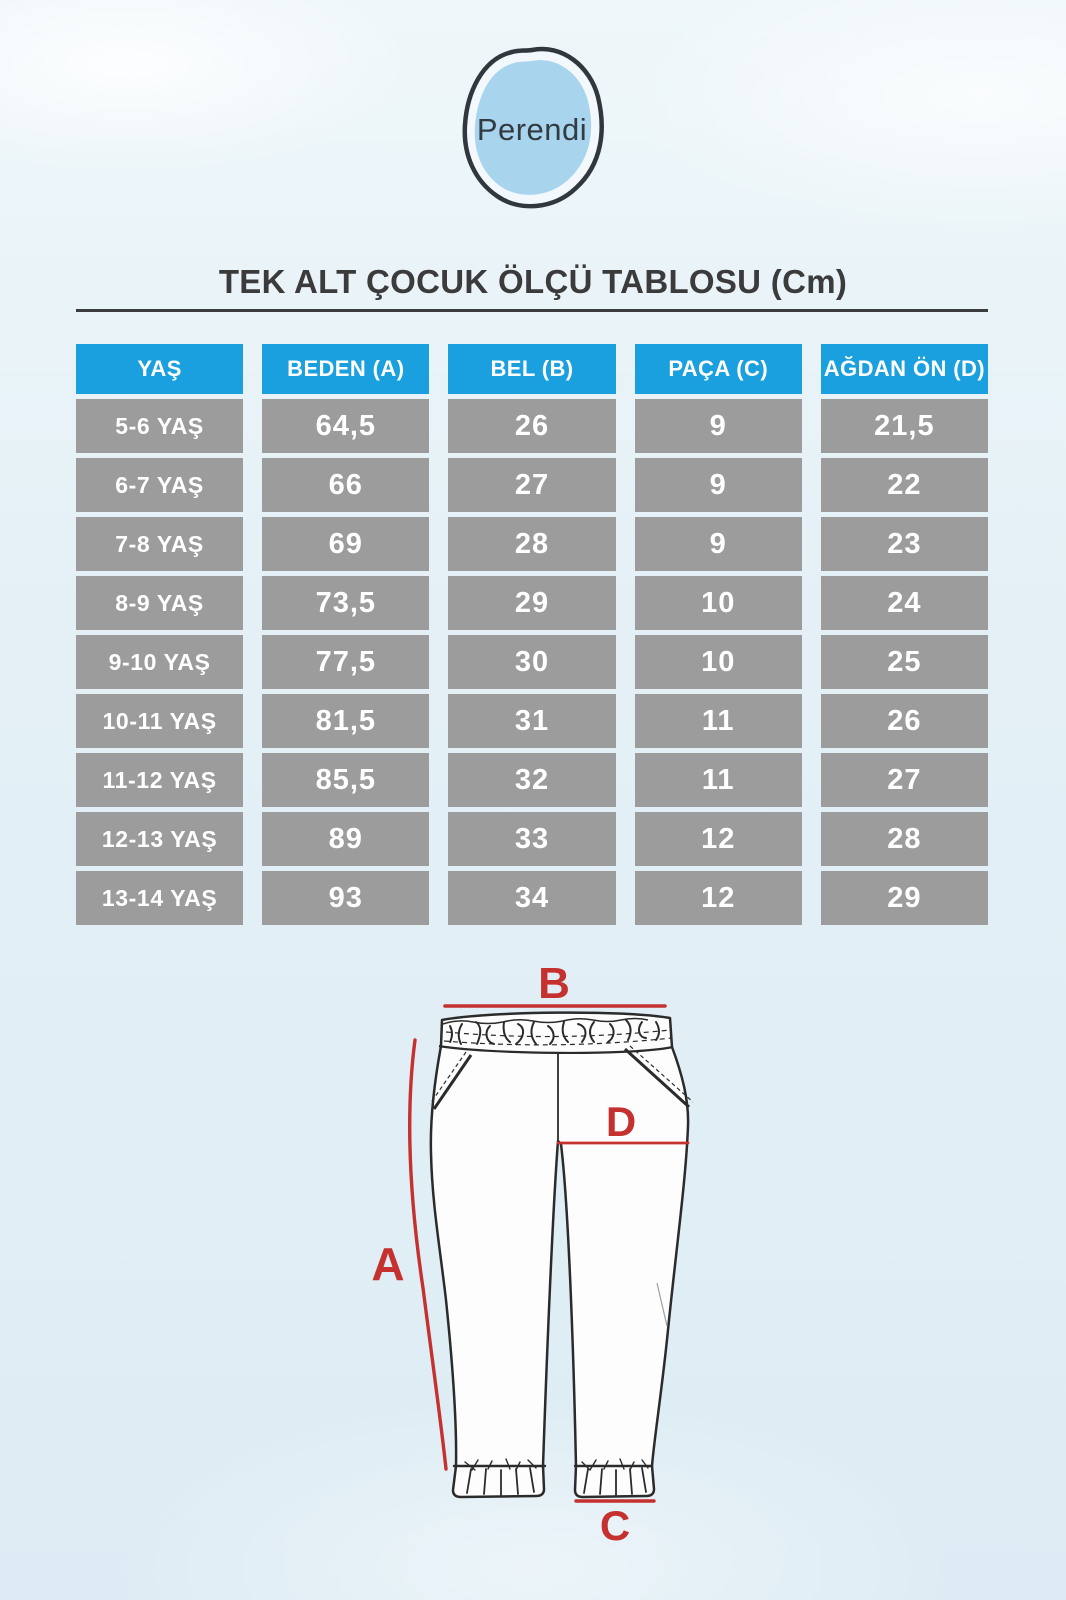 The width and height of the screenshot is (1066, 1600). What do you see at coordinates (613, 1477) in the screenshot?
I see `cuff-right` at bounding box center [613, 1477].